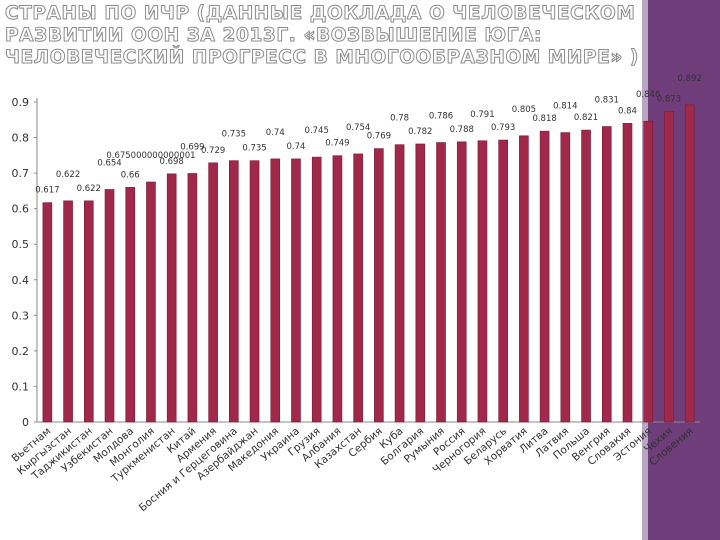  What do you see at coordinates (130, 175) in the screenshot?
I see `data-label: 0.66` at bounding box center [130, 175].